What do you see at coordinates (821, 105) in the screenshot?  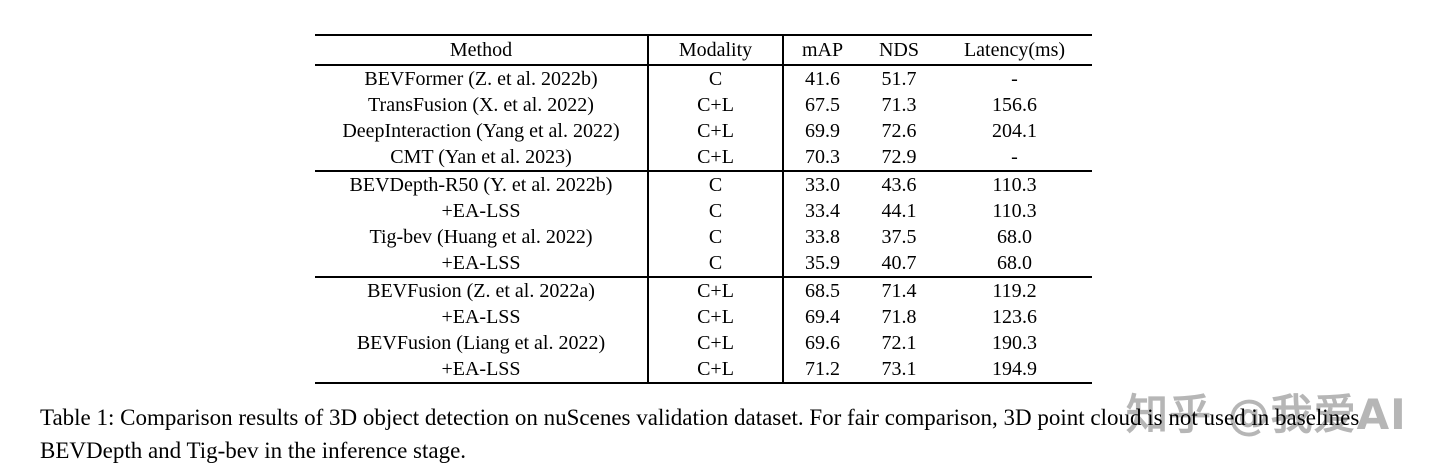 I see `map-cell: 67.5` at bounding box center [821, 105].